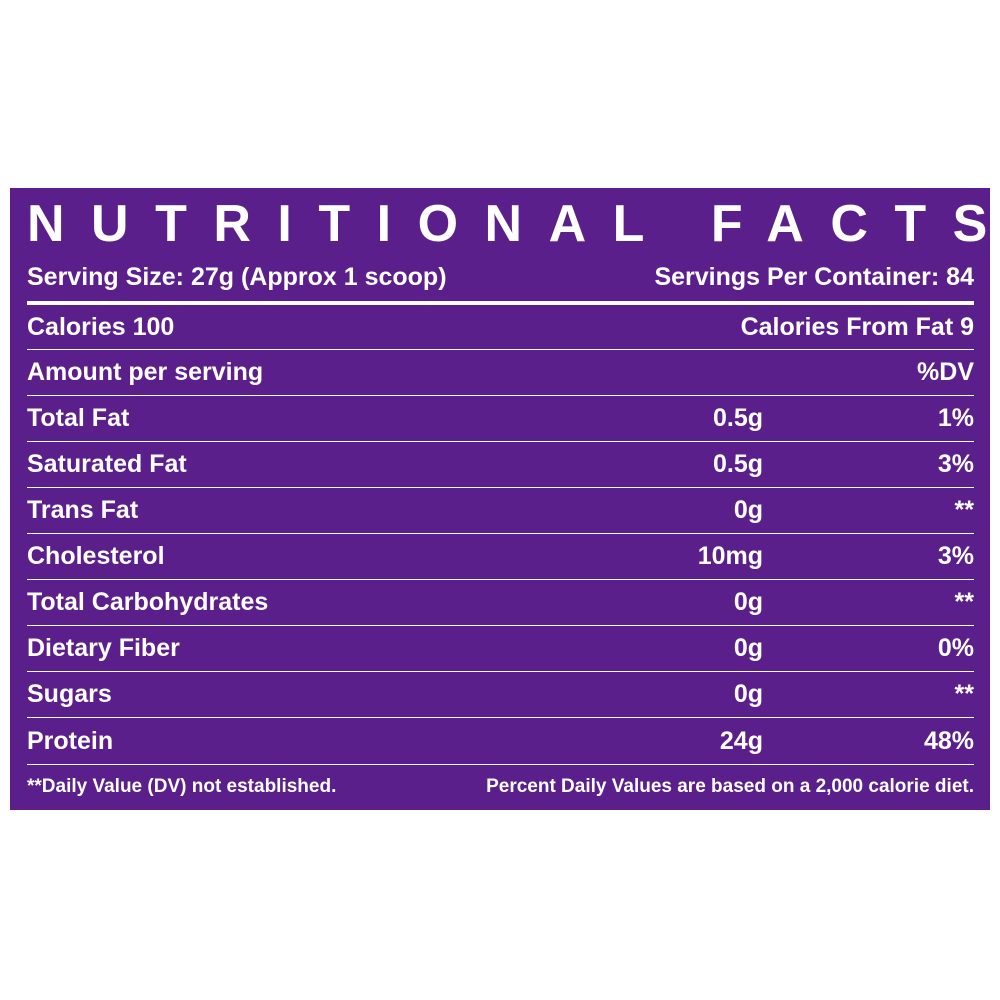 Image resolution: width=1000 pixels, height=1000 pixels. I want to click on nutrient-row: Protein 24g 48%, so click(500, 741).